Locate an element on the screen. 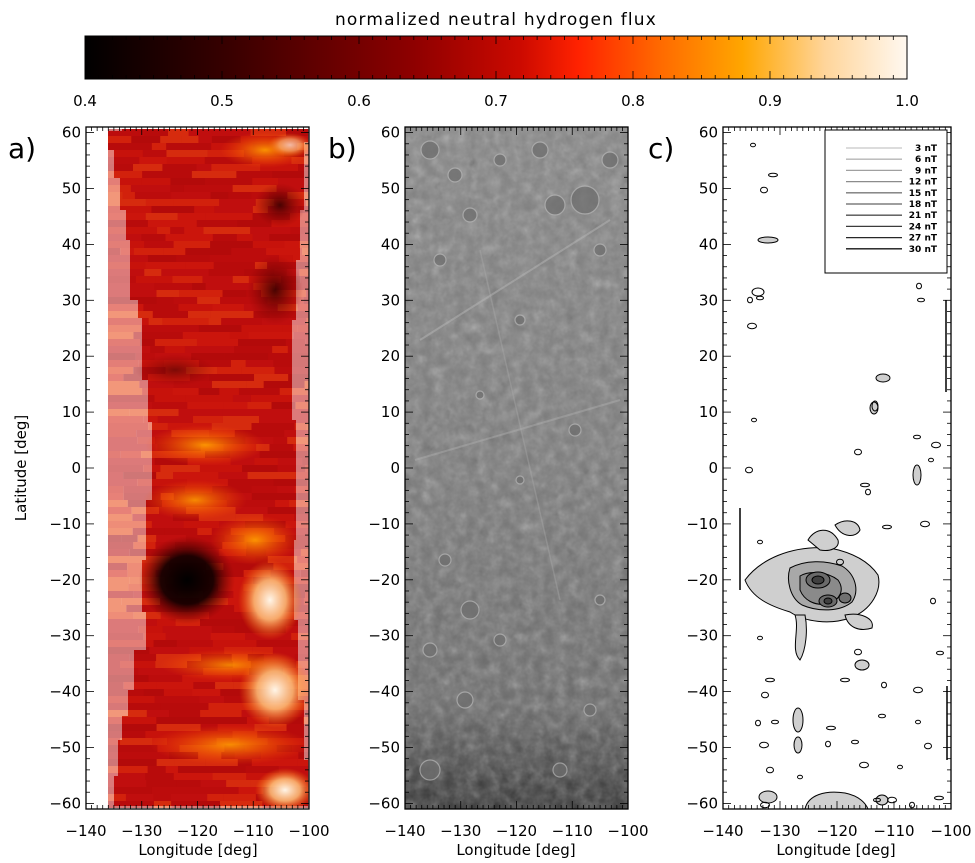  surface-bright-ray is located at coordinates (515, 280).